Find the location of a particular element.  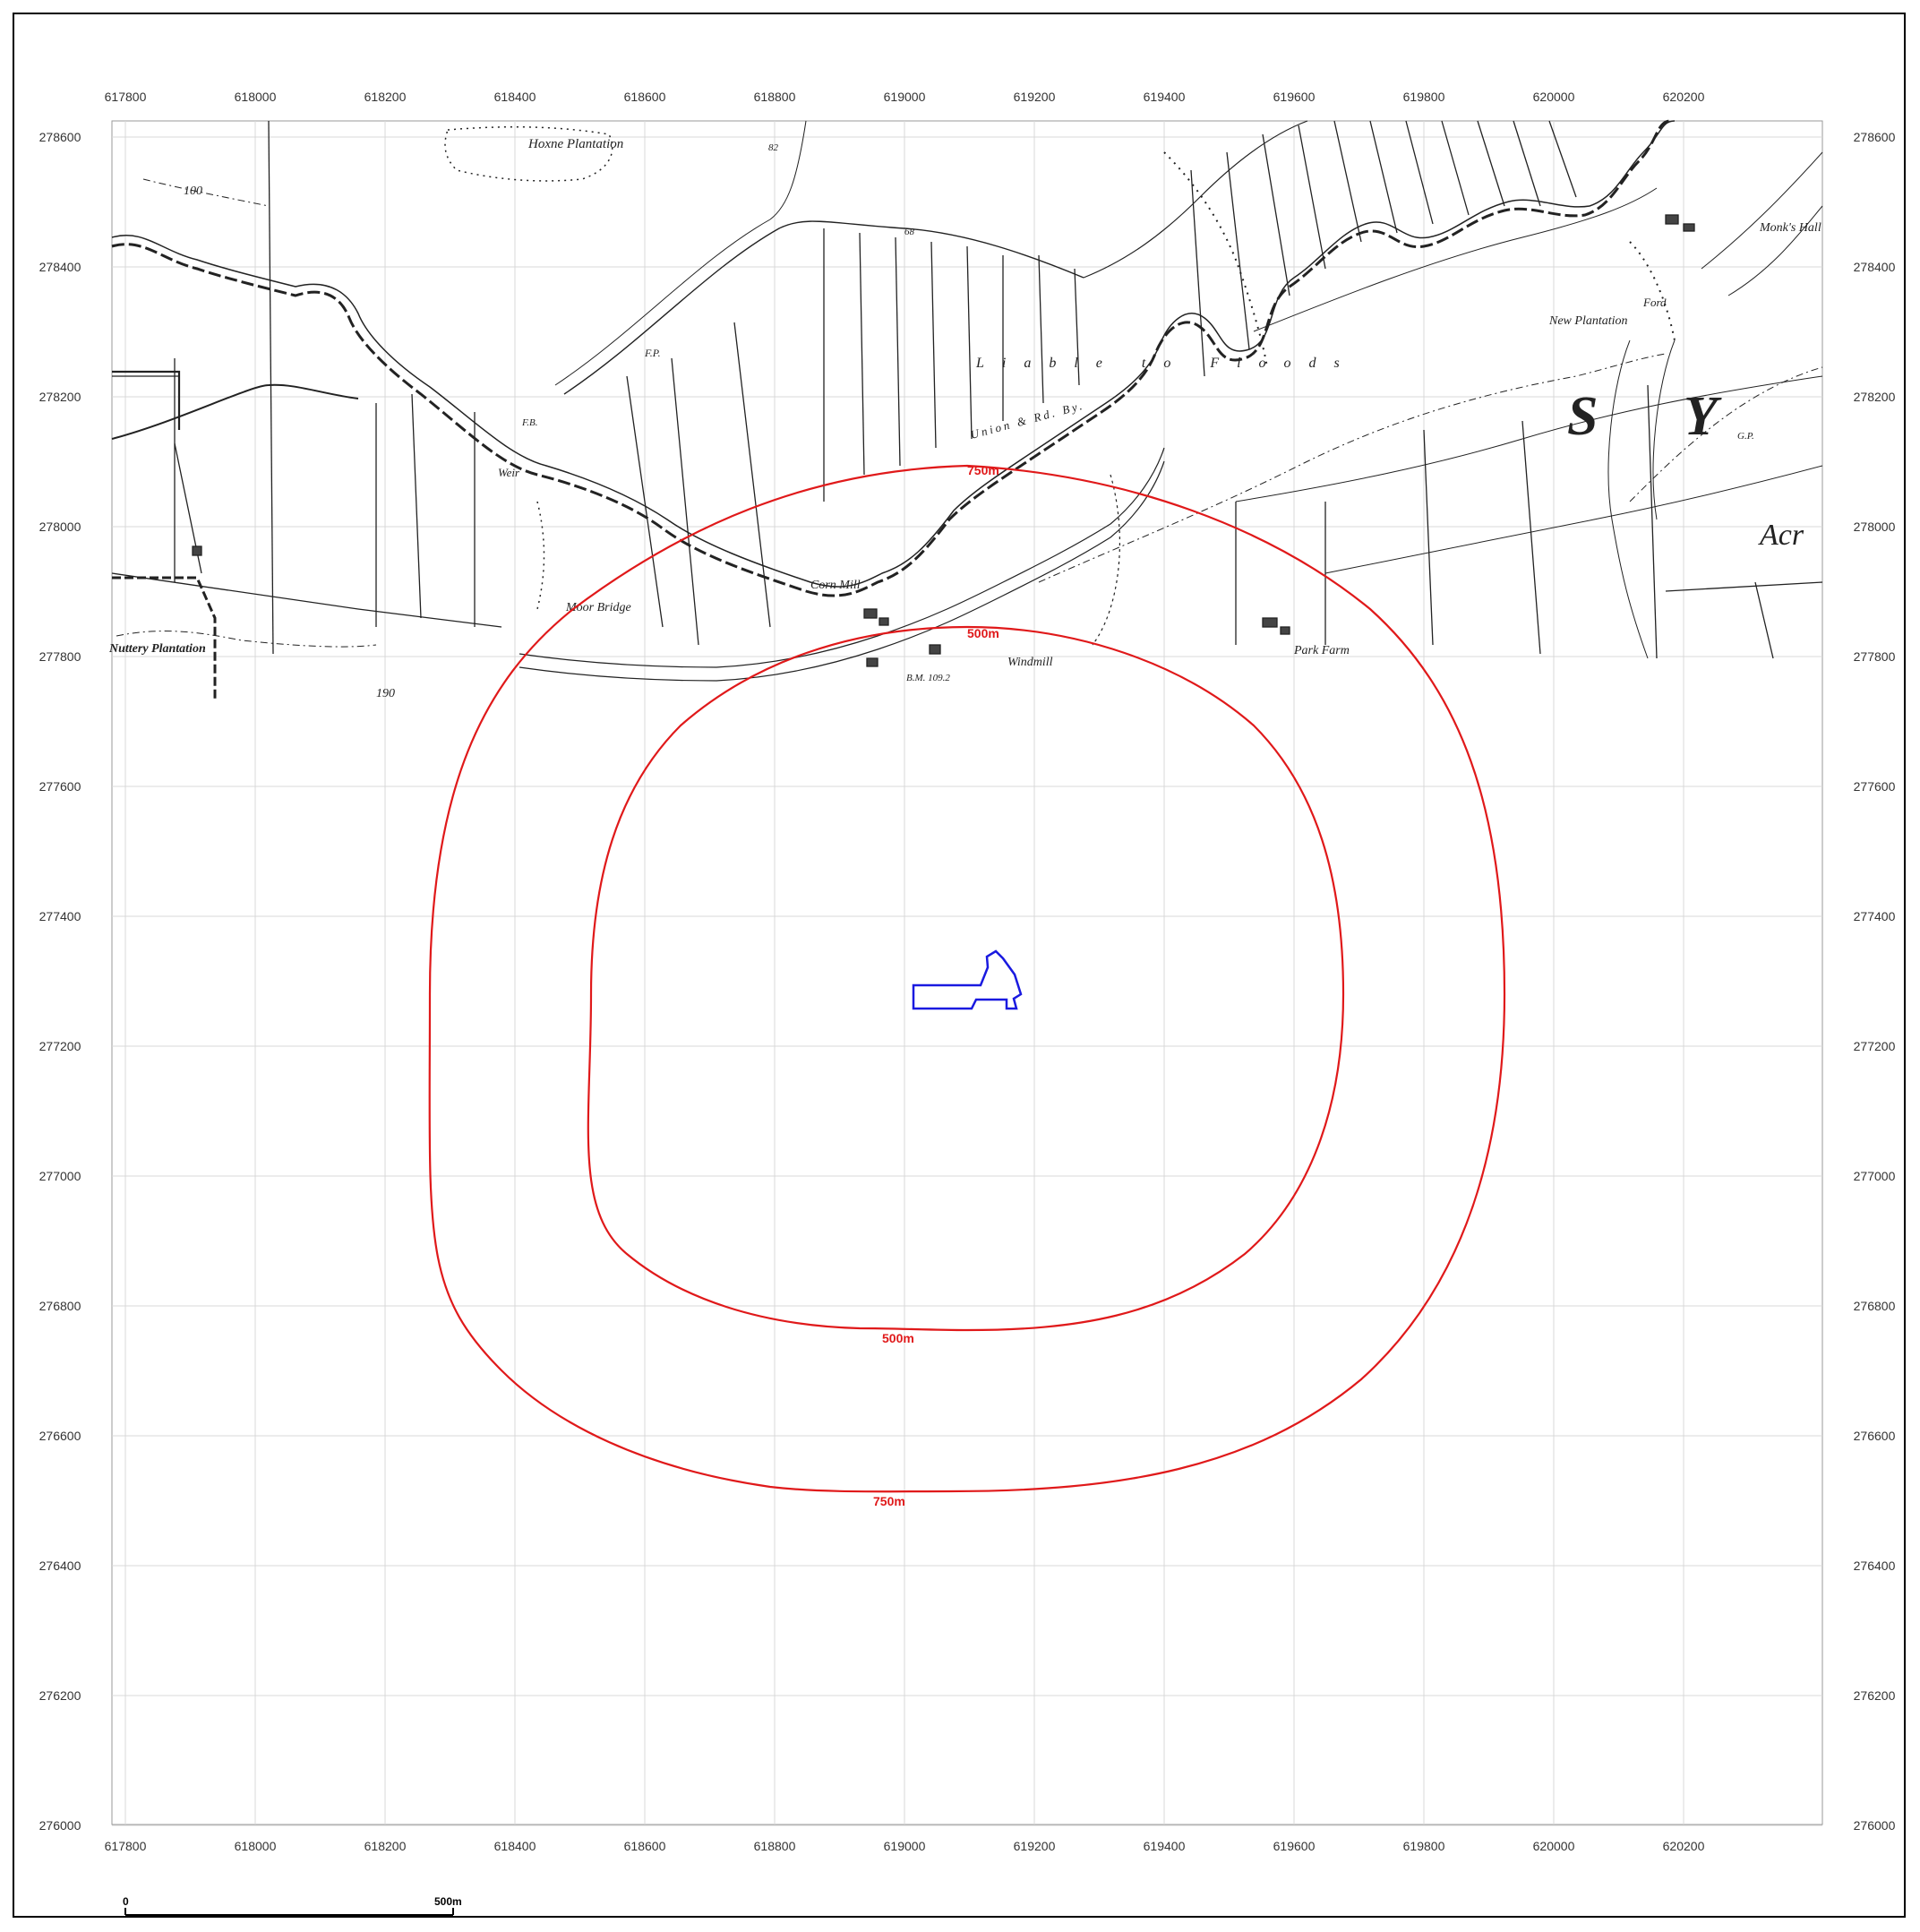

contour-190-label: 190 is located at coordinates (386, 693).